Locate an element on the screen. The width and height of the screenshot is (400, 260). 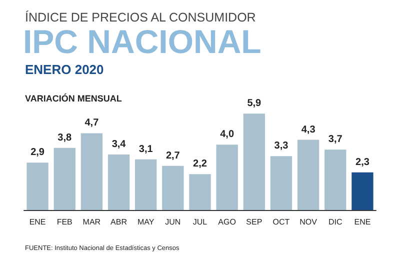
x-tick-label: JUL is located at coordinates (200, 222).